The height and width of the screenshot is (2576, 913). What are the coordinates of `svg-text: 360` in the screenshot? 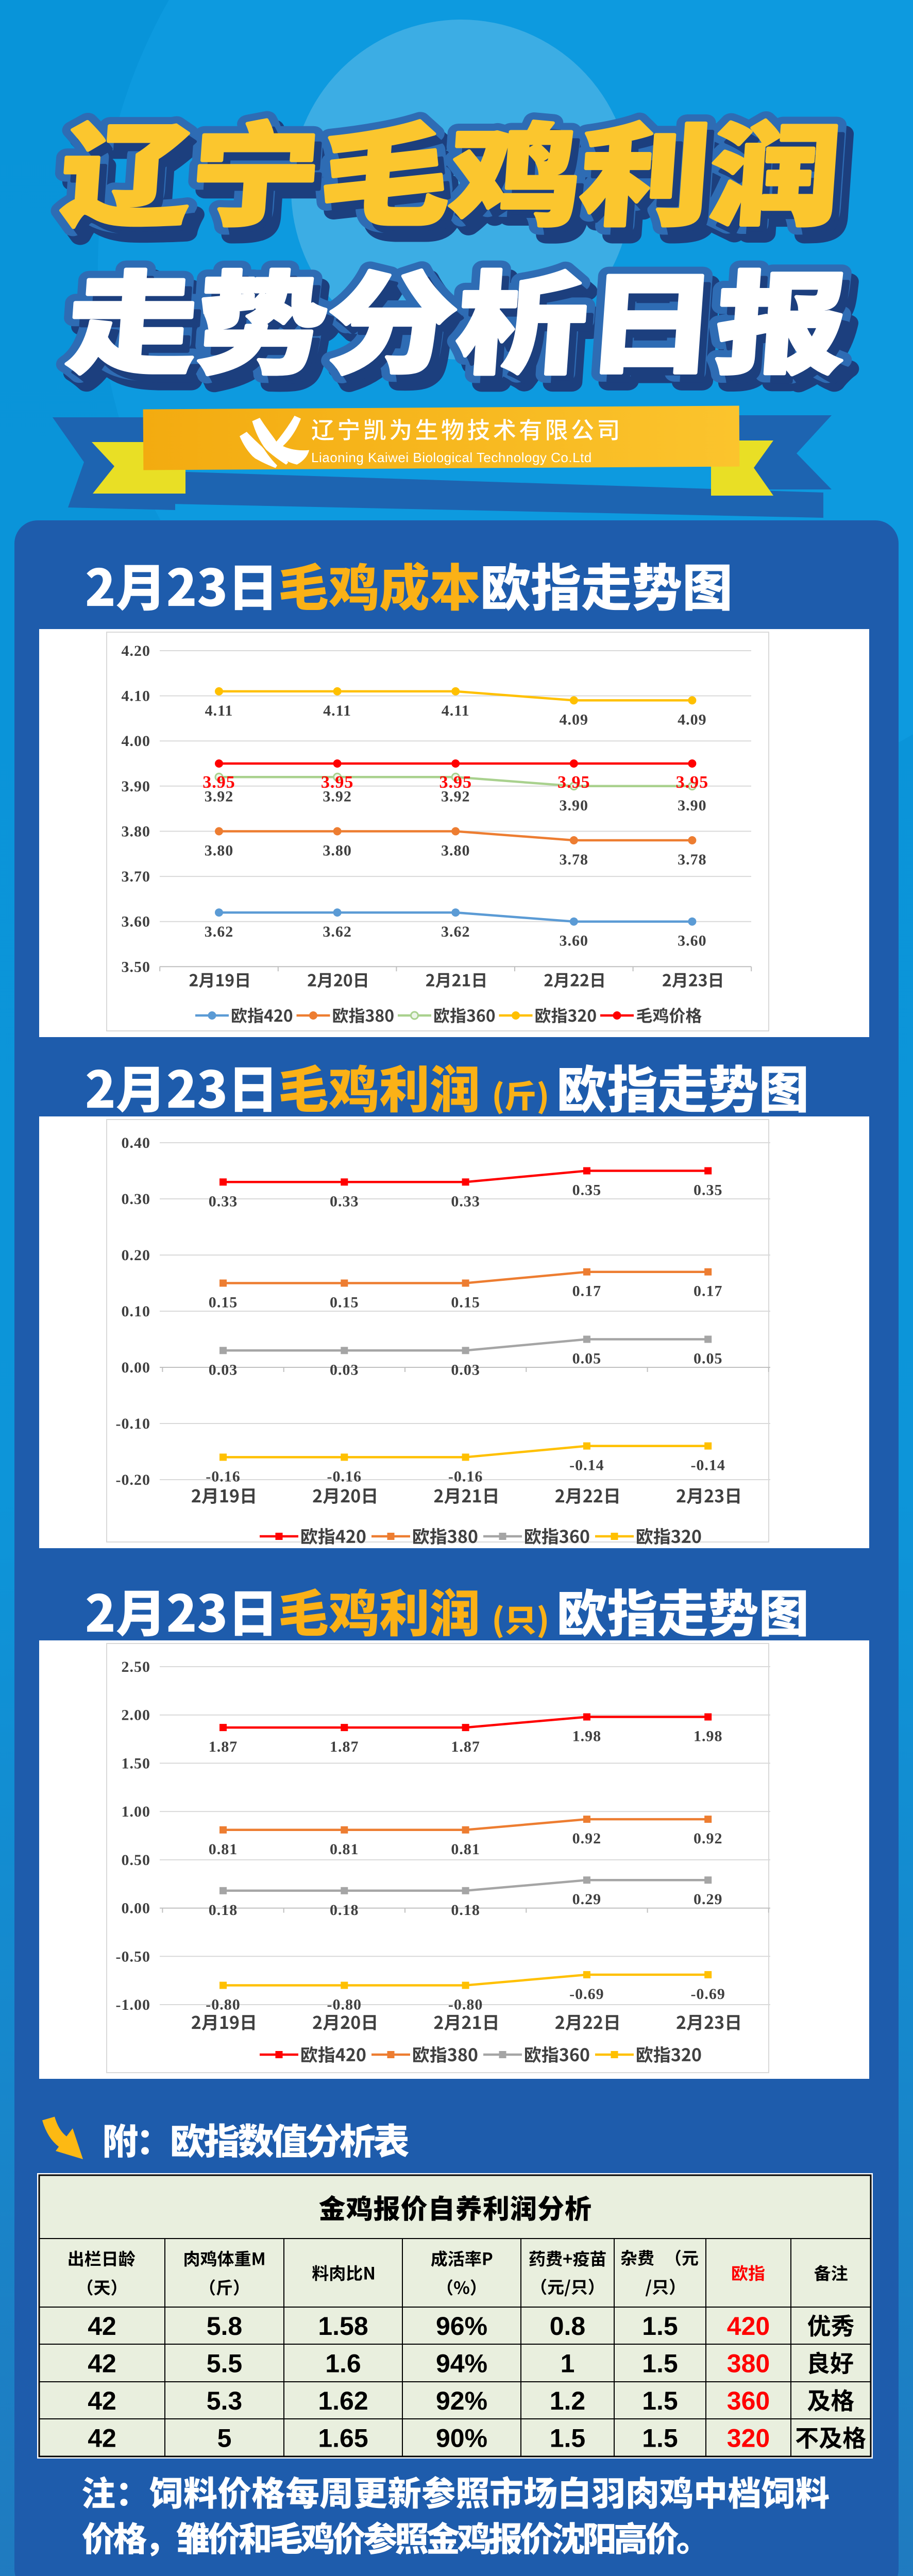 It's located at (749, 2400).